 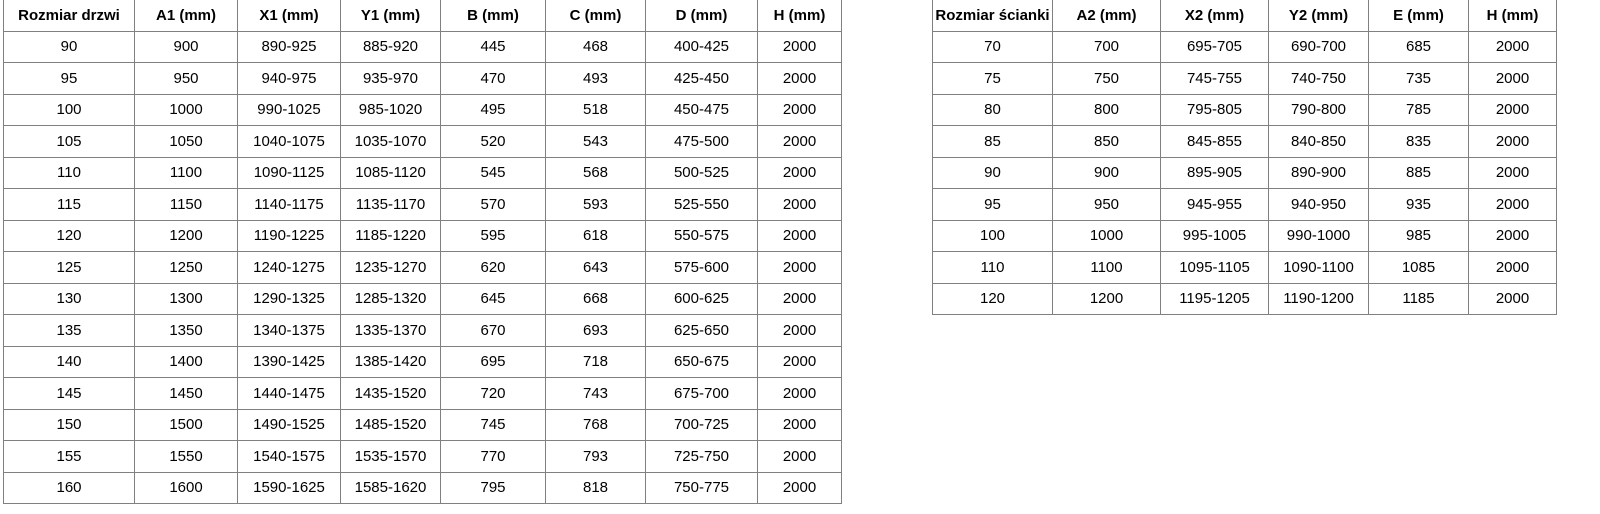 I want to click on door-cell: 935-970, so click(x=390, y=78).